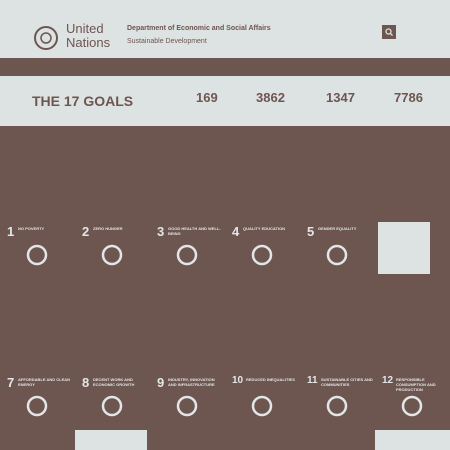 The height and width of the screenshot is (450, 450). I want to click on brand-line2: Nations, so click(88, 42).